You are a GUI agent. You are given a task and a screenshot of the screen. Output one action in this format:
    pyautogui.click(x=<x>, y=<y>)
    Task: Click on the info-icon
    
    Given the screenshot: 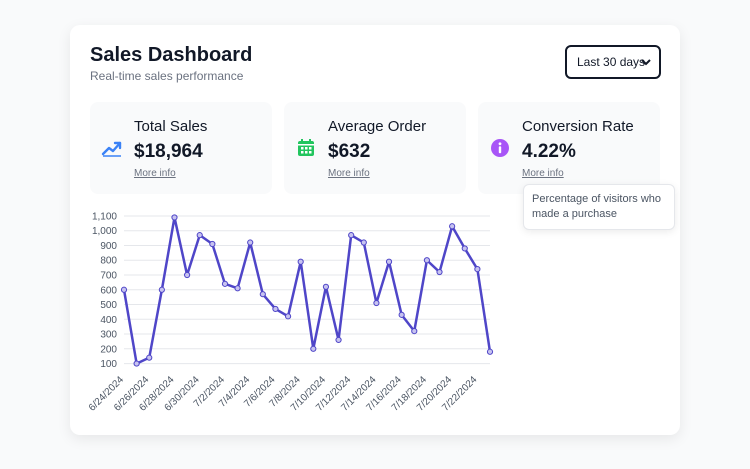 What is the action you would take?
    pyautogui.click(x=500, y=148)
    